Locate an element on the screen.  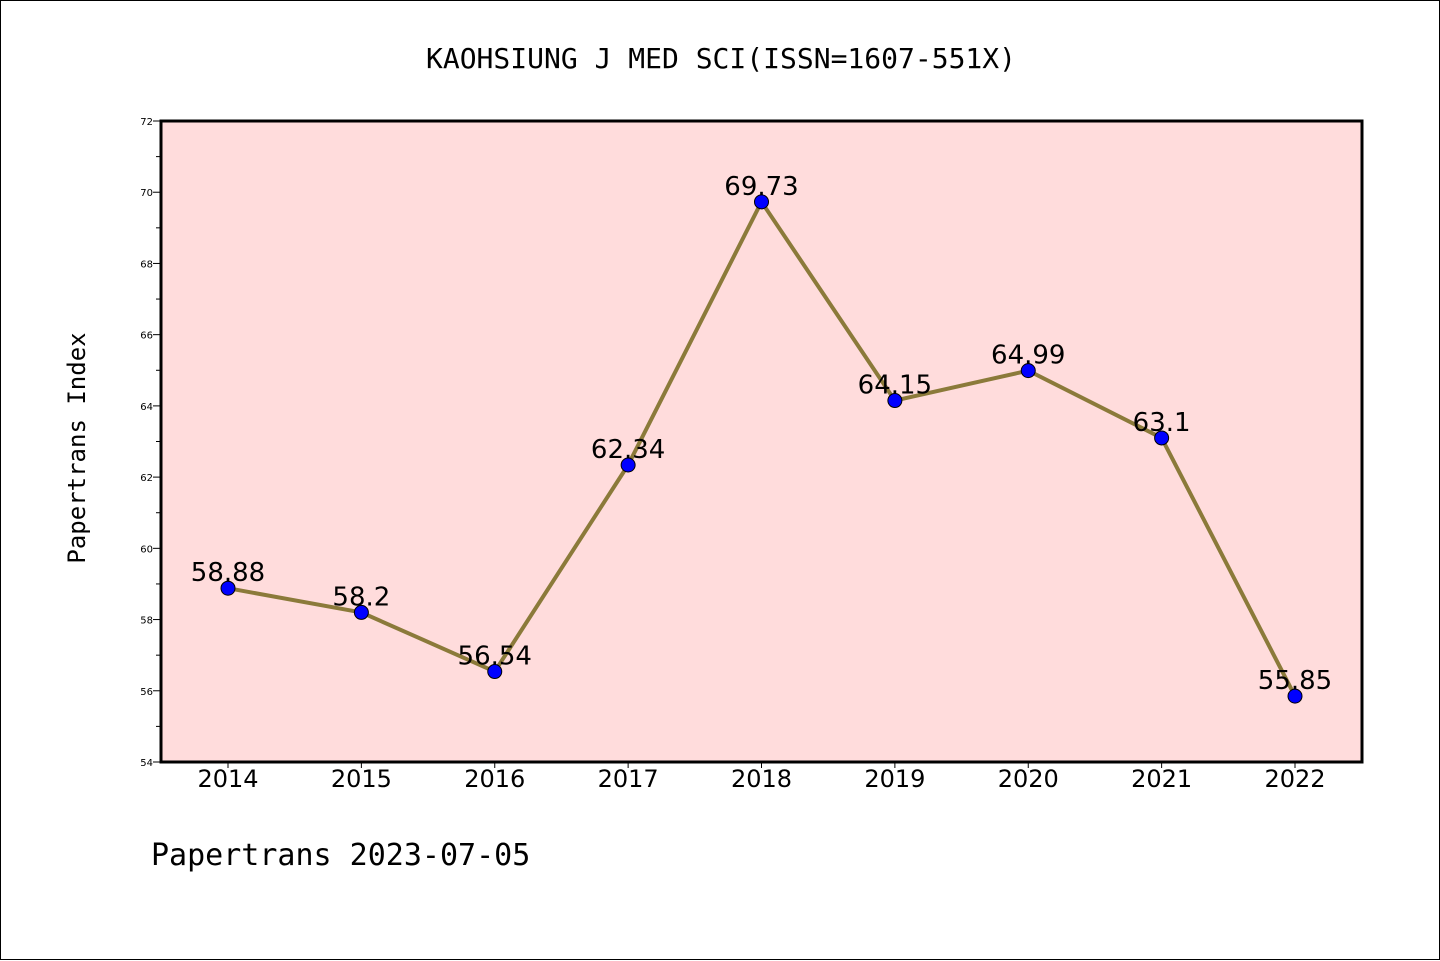
x-axis: 2014 2015 2016 2017 2018 2019 2020 2021 2022 is located at coordinates (761, 777).